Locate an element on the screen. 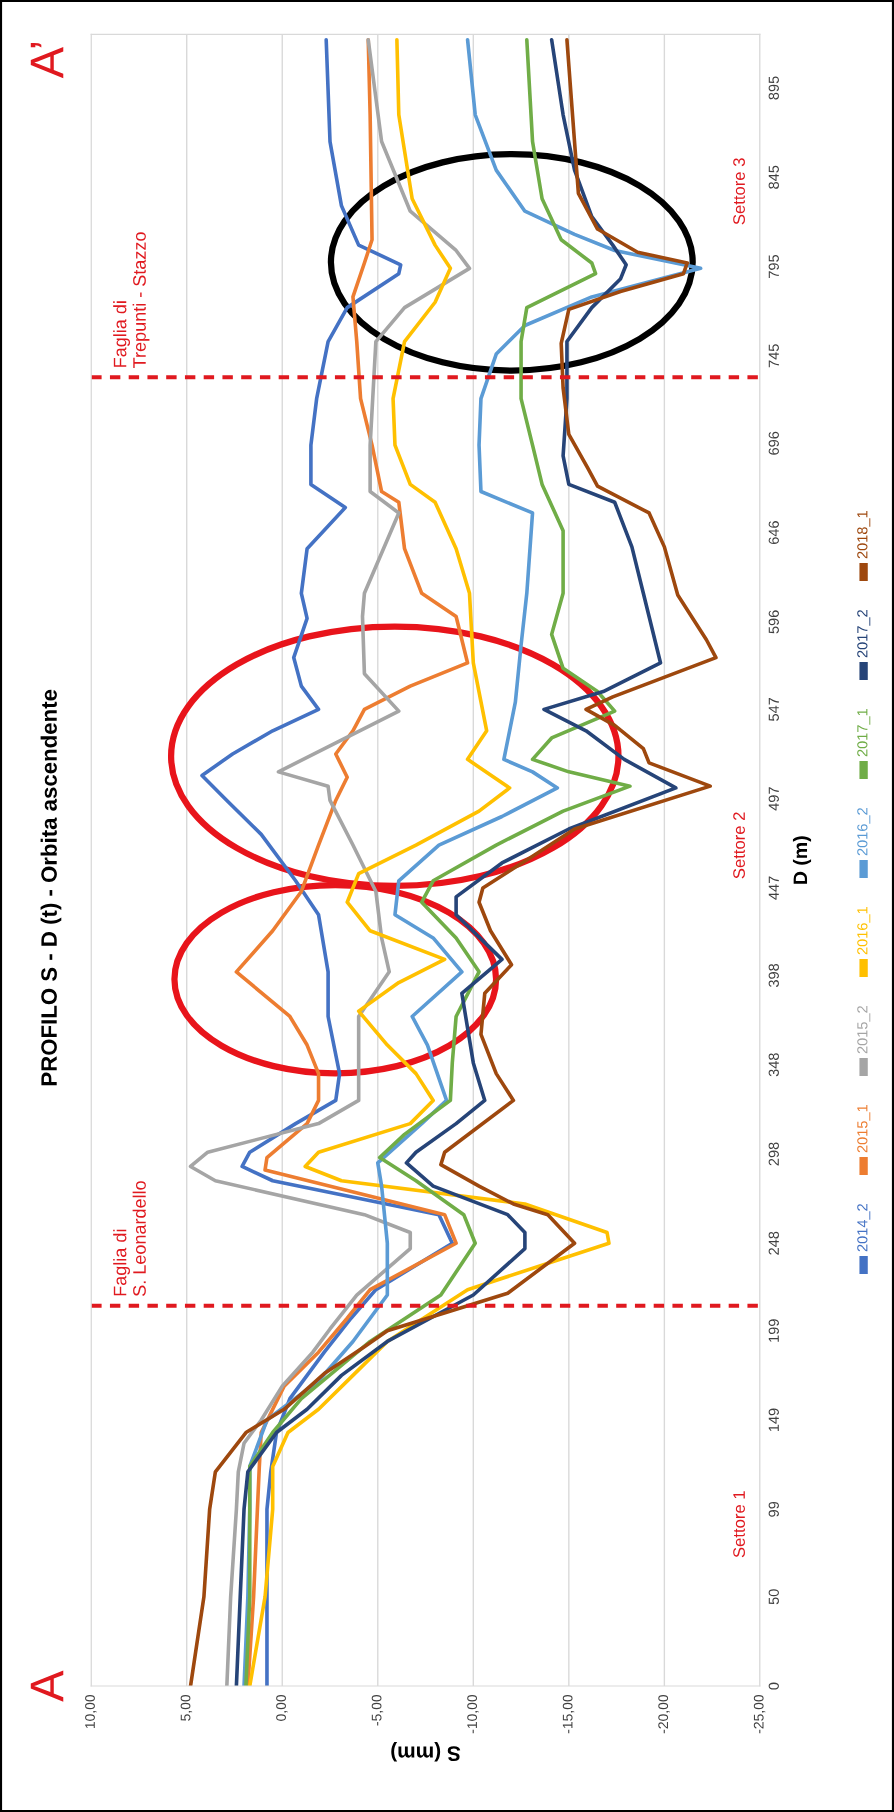 The height and width of the screenshot is (1812, 894). x-tick-label: 10,00 is located at coordinates (91, 1711).